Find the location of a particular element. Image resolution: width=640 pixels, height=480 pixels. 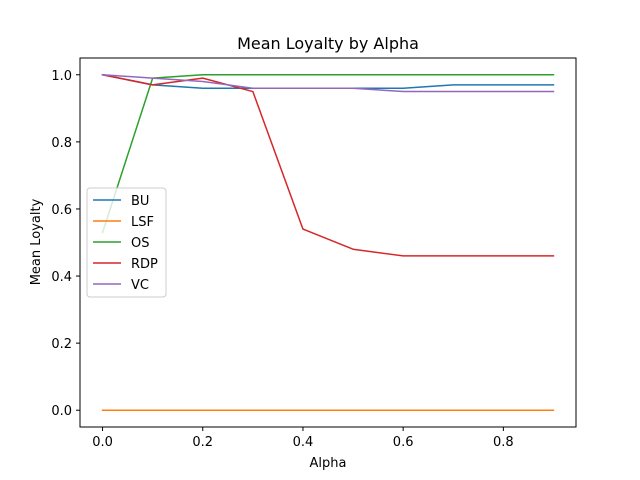

legend-items: BU LSF OS RDP VC is located at coordinates (125, 243).